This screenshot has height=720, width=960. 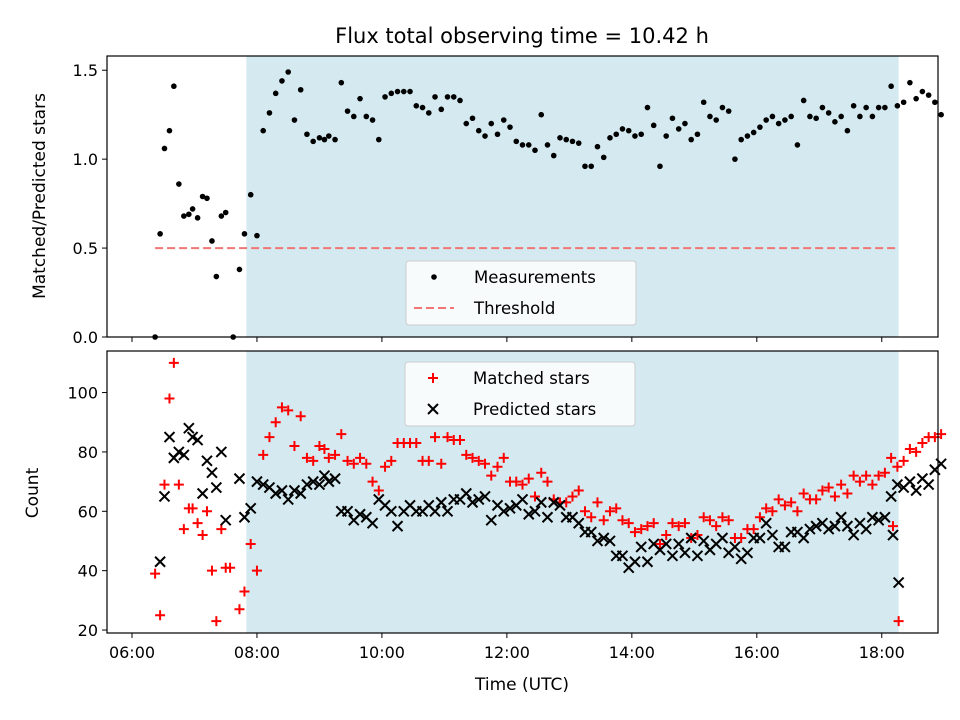 I want to click on x-tick-label: 12:00, so click(x=507, y=652).